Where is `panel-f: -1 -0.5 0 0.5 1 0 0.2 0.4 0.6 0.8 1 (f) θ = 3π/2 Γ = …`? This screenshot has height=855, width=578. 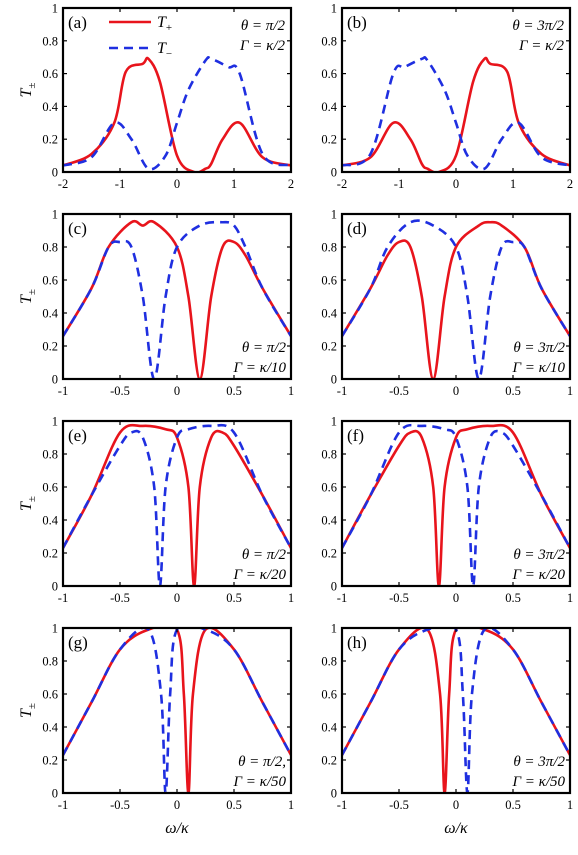 panel-f: -1 -0.5 0 0.5 1 0 0.2 0.4 0.6 0.8 1 (f) θ = 3π/2 Γ = … is located at coordinates (447, 510).